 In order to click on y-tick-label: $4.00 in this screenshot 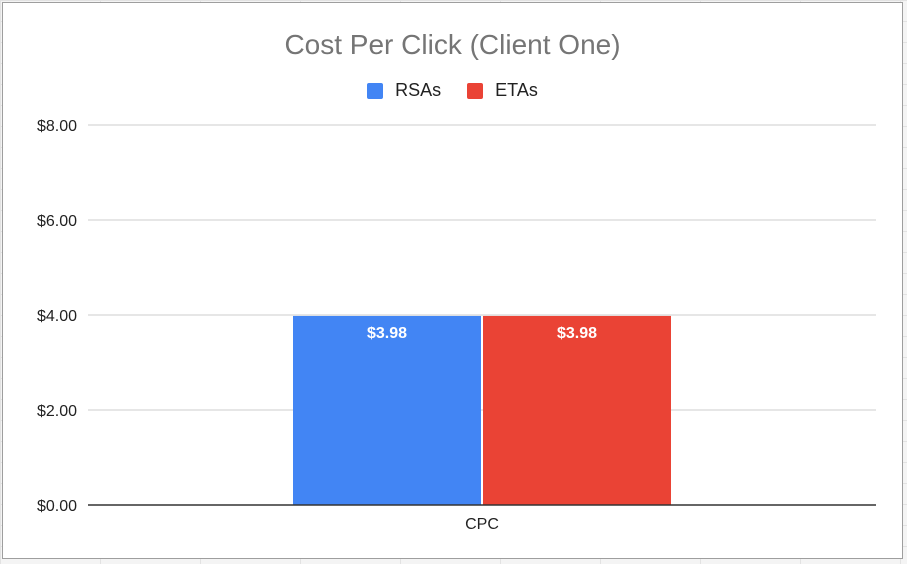, I will do `click(57, 316)`.